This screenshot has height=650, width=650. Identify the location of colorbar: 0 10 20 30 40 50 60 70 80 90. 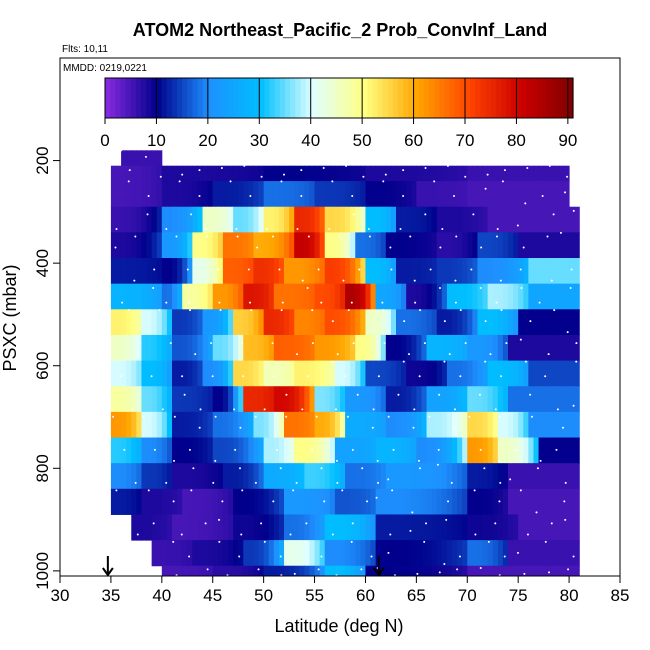
(338, 113).